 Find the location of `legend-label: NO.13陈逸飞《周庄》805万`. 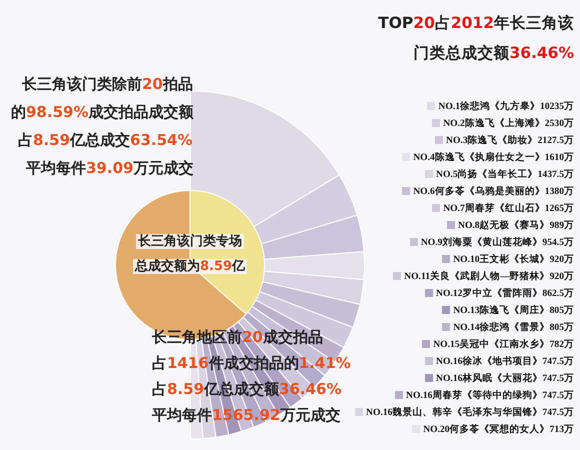

legend-label: NO.13陈逸飞《周庄》805万 is located at coordinates (513, 310).